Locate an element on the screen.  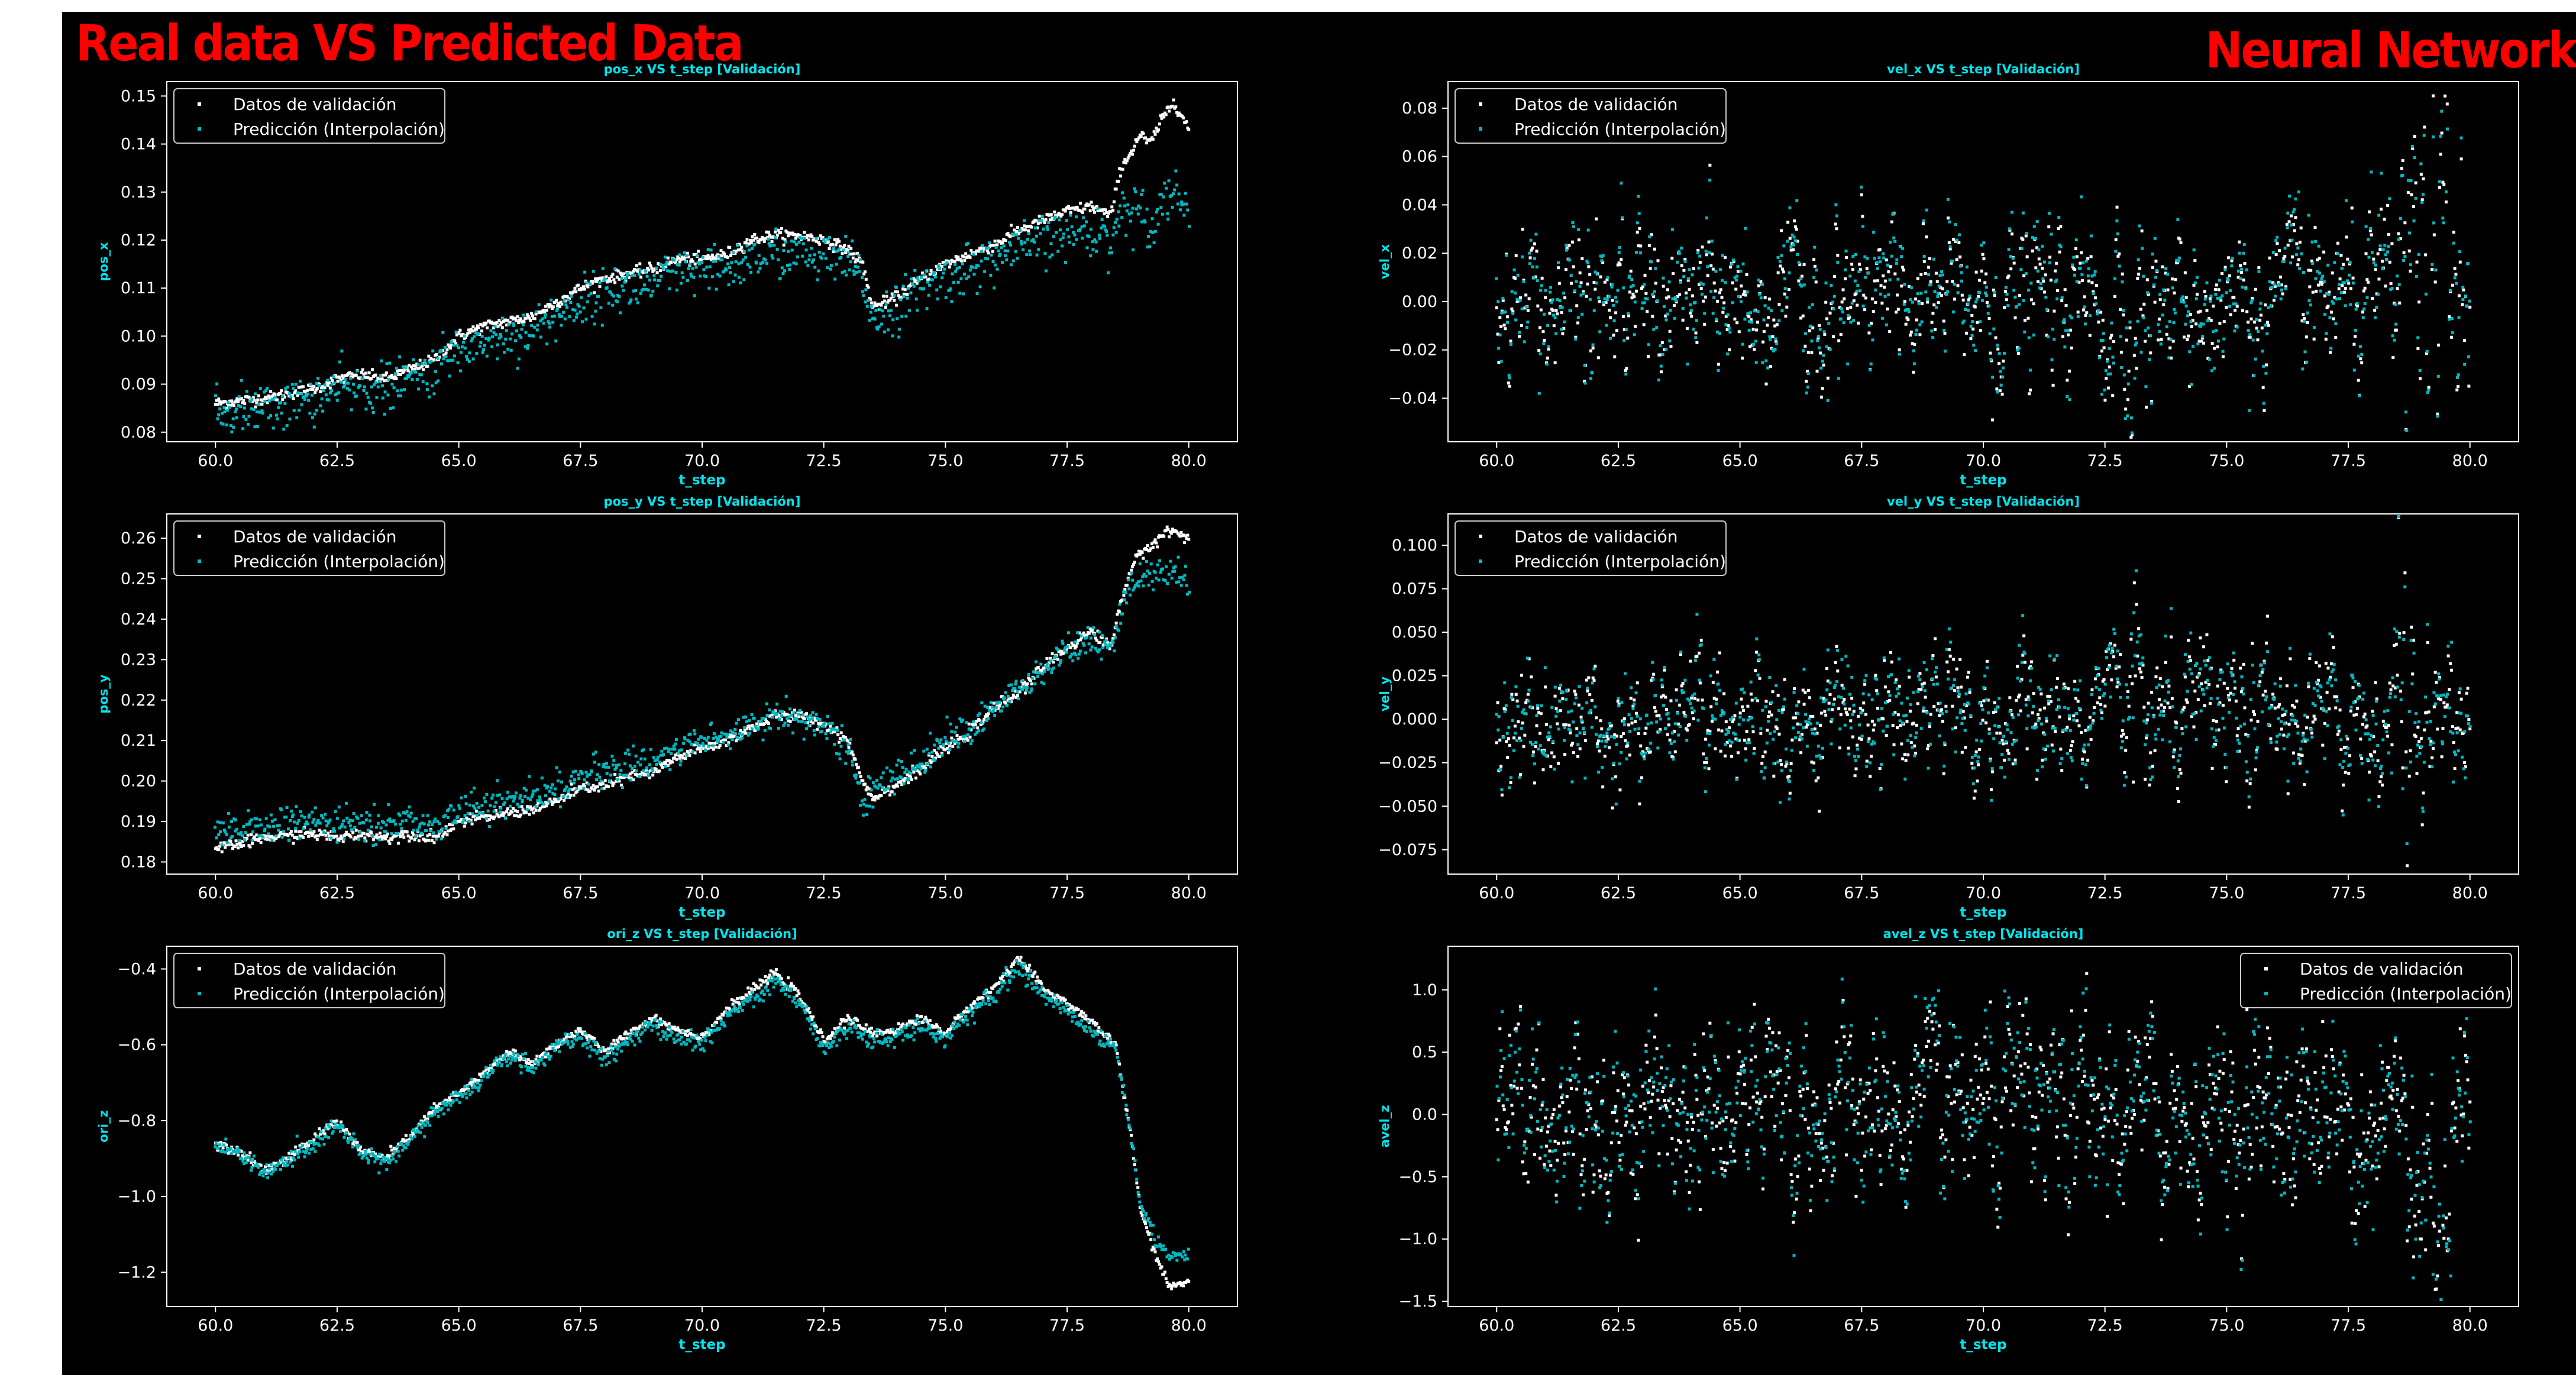
data-points is located at coordinates (702, 689).